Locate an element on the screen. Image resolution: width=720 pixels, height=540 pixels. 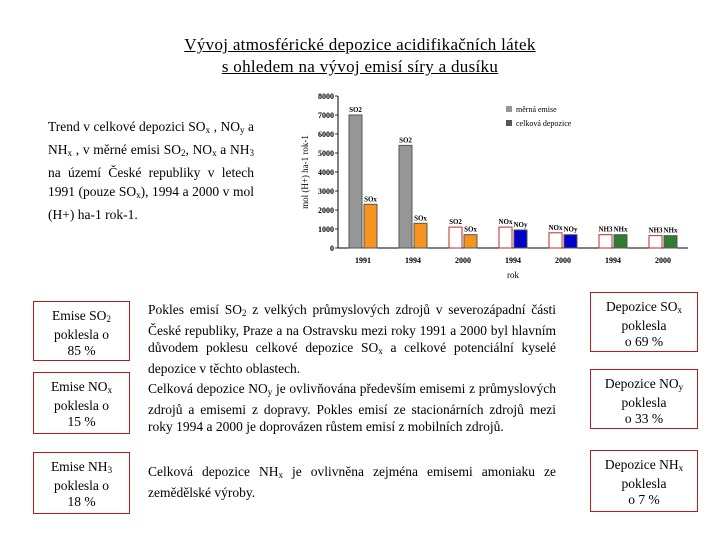
legend-label: celková depozice is located at coordinates (544, 123).